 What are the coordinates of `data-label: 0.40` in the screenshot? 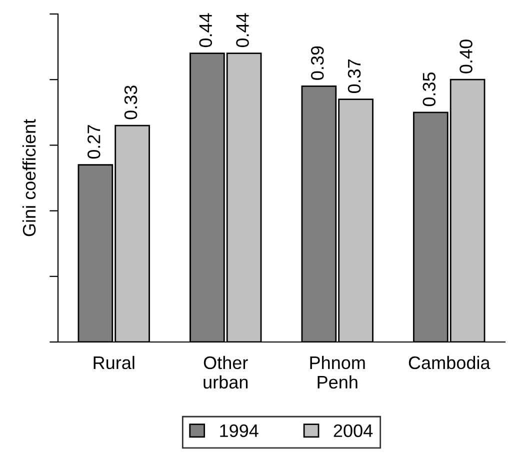 It's located at (466, 57).